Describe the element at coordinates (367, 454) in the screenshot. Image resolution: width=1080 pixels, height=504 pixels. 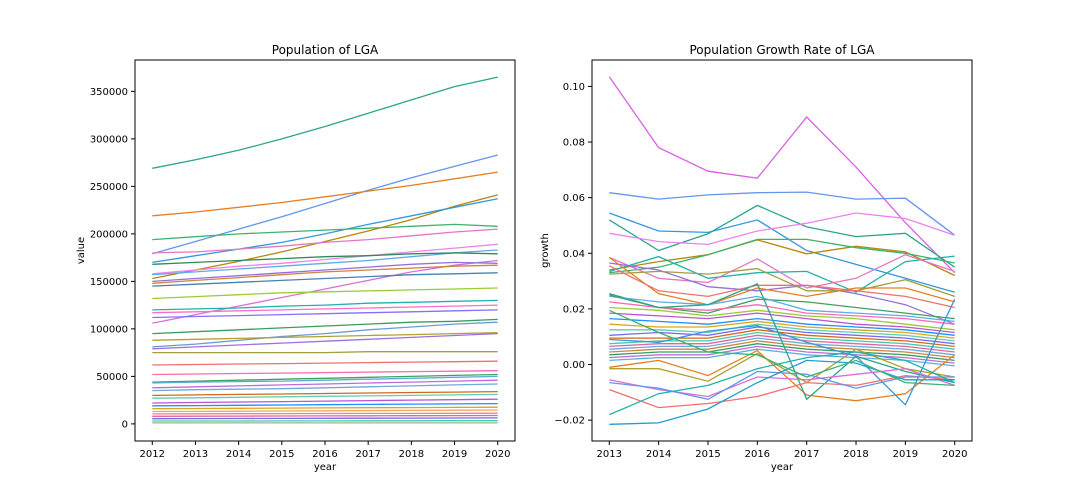
I see `x-tick-label: 2017` at that location.